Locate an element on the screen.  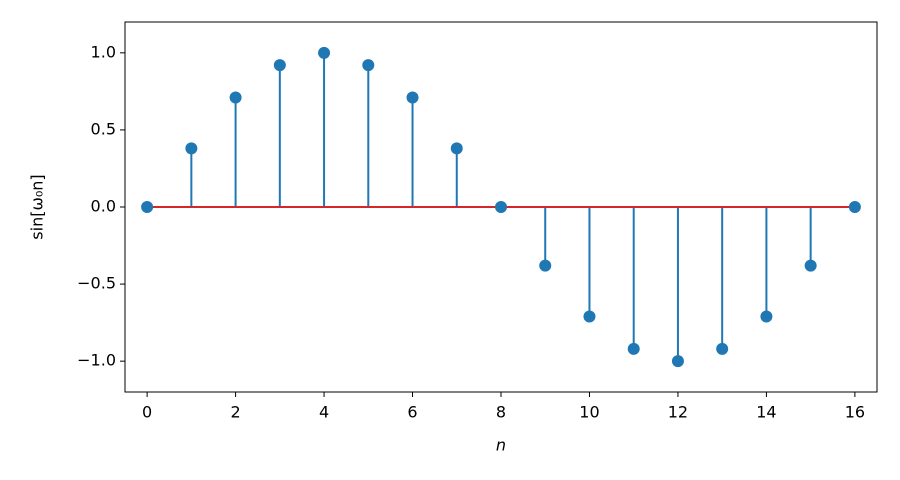
x-tick-label: 6 is located at coordinates (412, 412).